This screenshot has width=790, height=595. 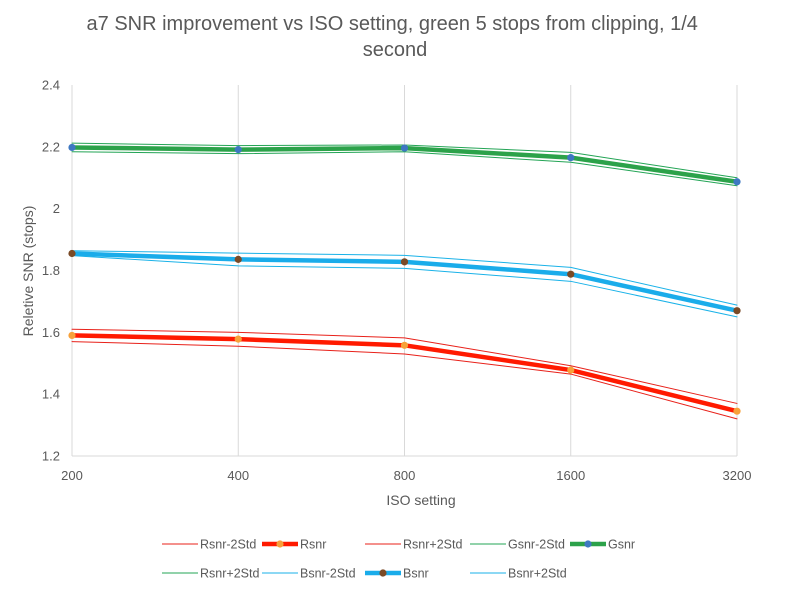 What do you see at coordinates (51, 85) in the screenshot?
I see `y-tick-label: 2.4` at bounding box center [51, 85].